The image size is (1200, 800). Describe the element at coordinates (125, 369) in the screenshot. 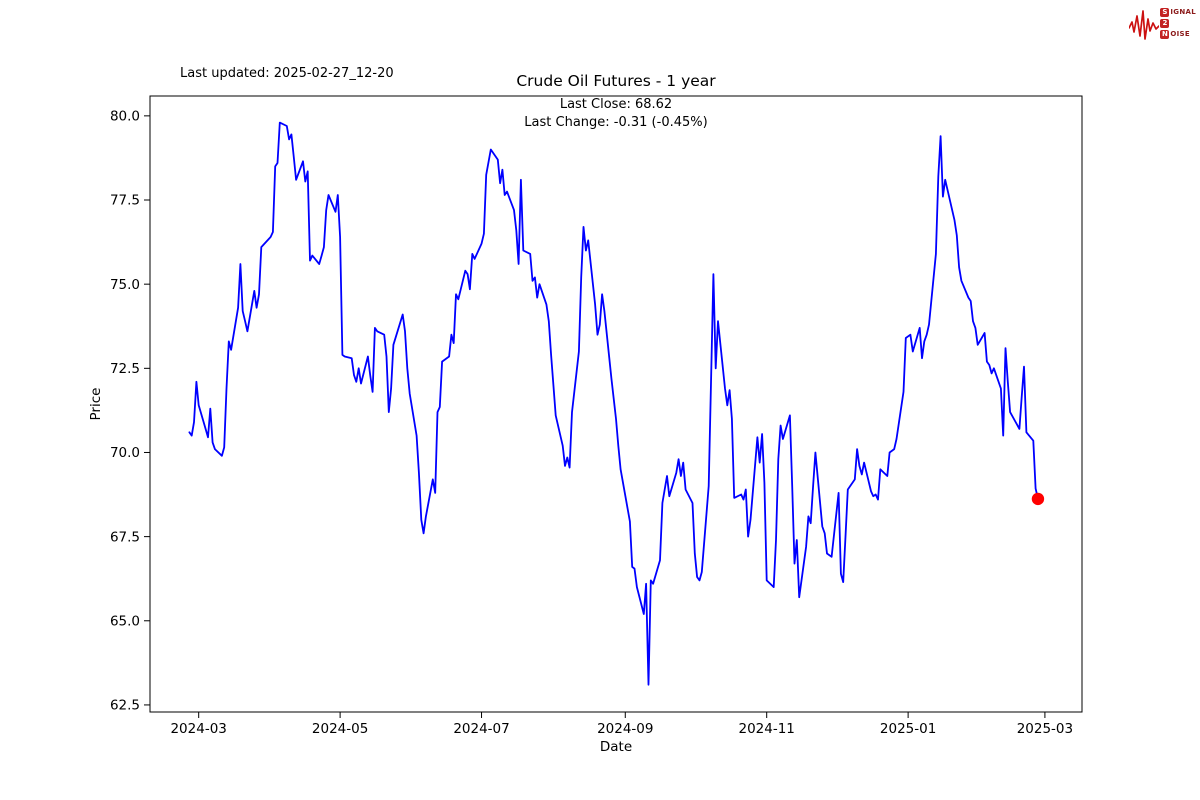

I see `y-tick-label: 72.5` at that location.